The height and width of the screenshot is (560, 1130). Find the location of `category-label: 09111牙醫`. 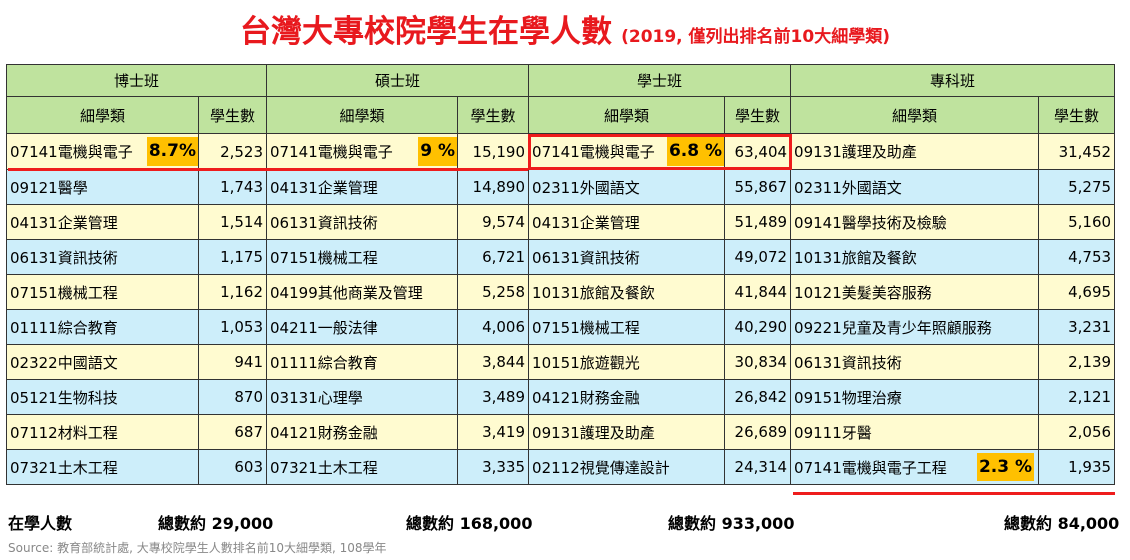

category-label: 09111牙醫 is located at coordinates (833, 432).